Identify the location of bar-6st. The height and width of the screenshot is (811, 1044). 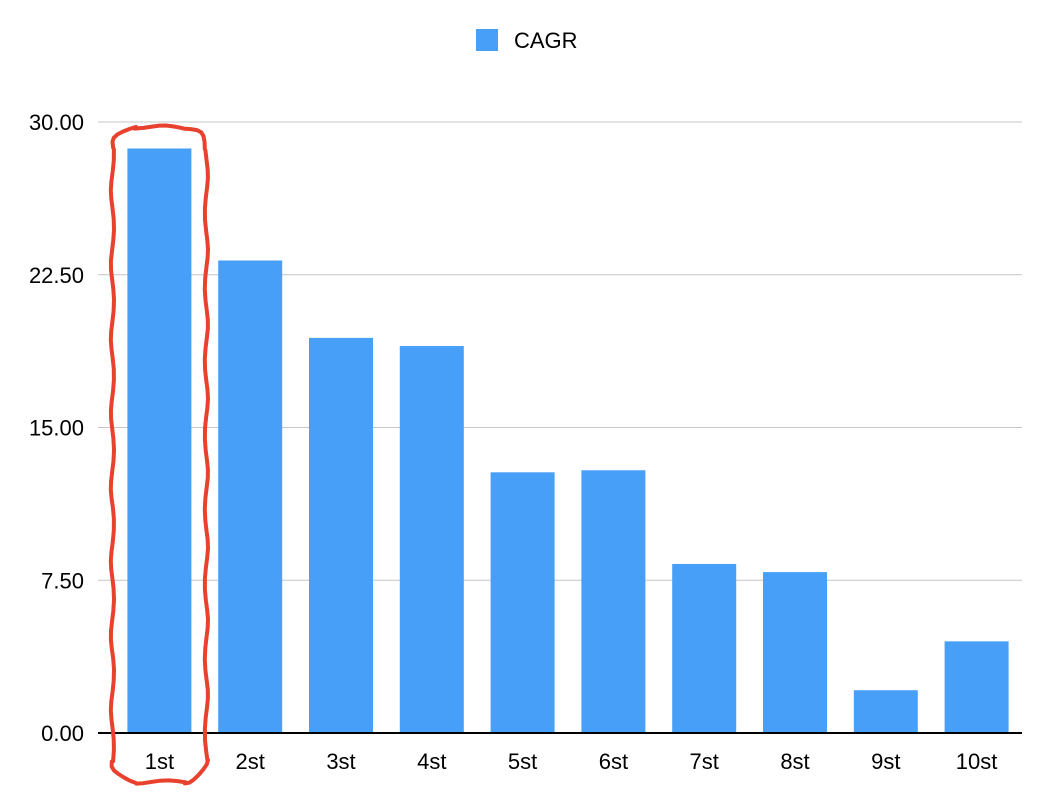
(613, 601).